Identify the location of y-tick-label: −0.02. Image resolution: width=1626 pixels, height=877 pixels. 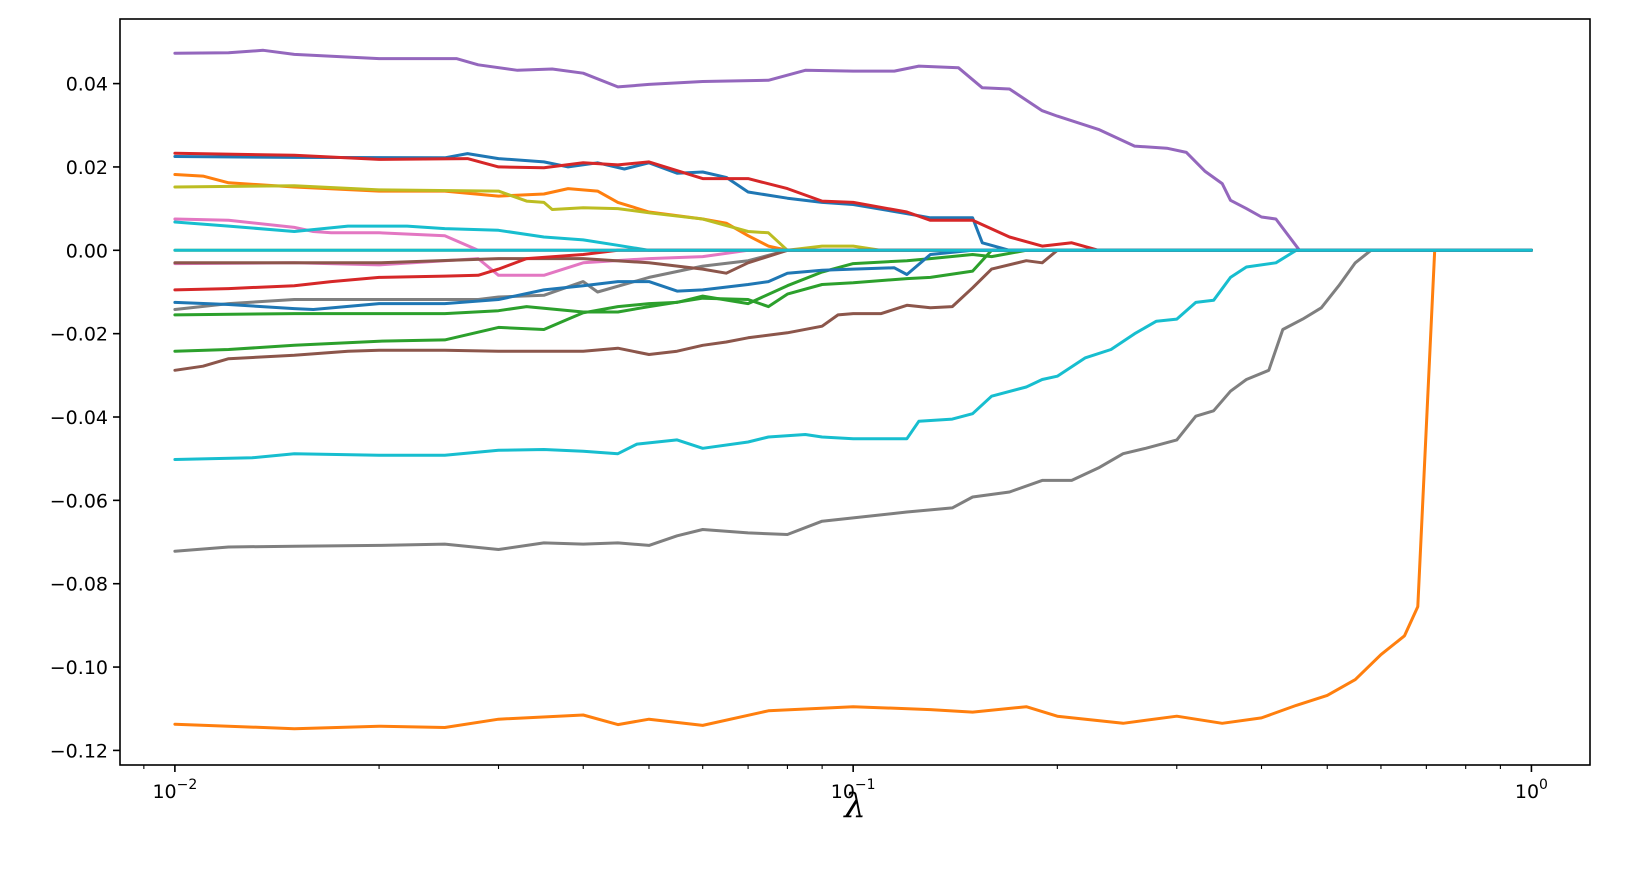
(79, 335).